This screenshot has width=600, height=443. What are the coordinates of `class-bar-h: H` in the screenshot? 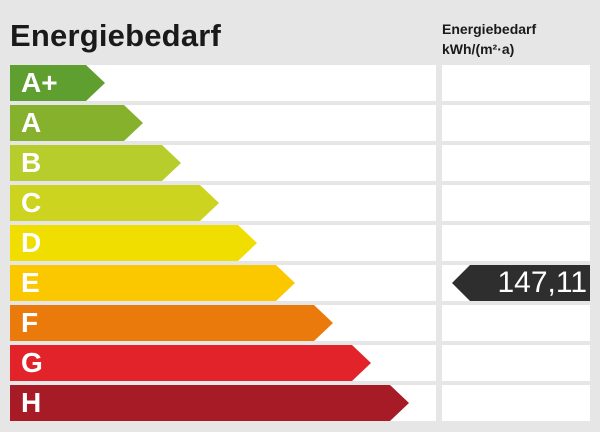 It's located at (209, 403).